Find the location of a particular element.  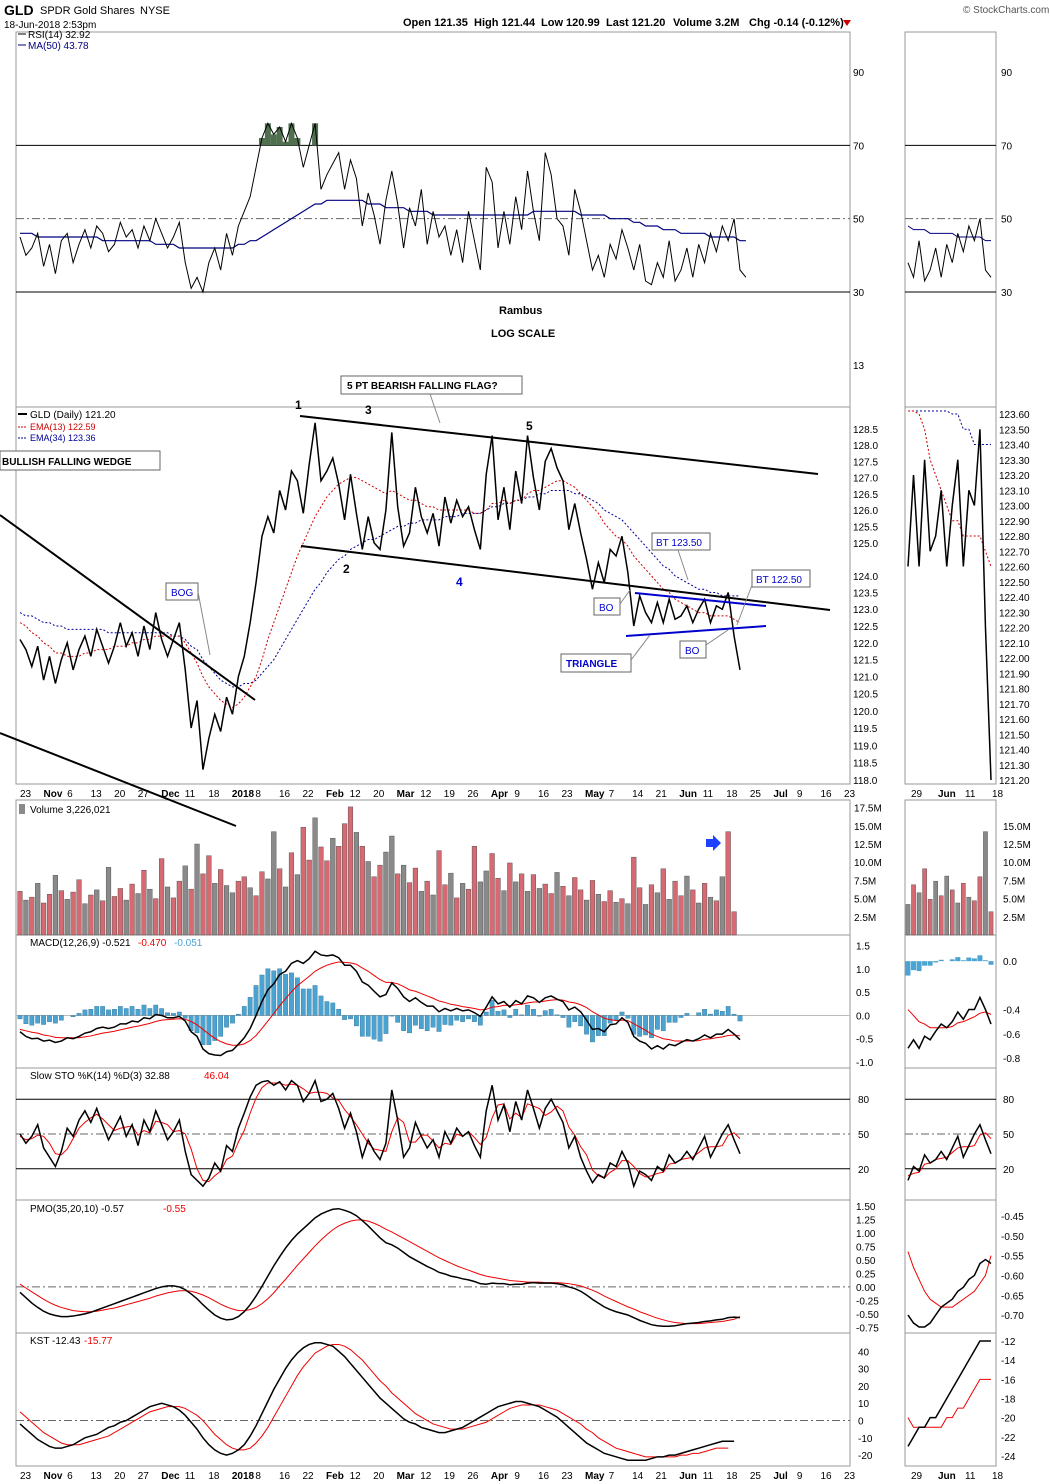

x-axis-tick-label: 20 is located at coordinates (120, 794).